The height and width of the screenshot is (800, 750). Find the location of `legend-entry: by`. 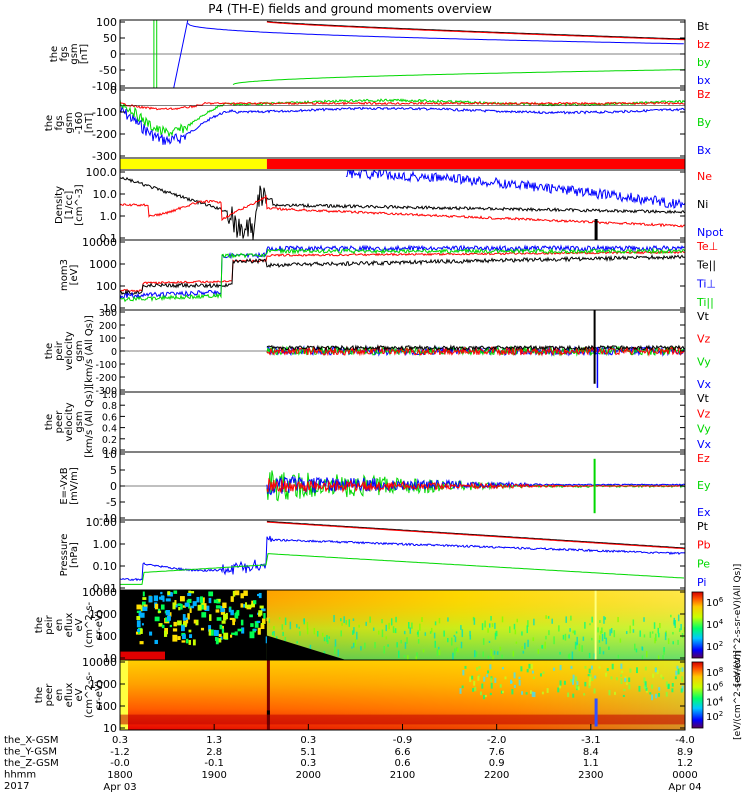

legend-entry: by is located at coordinates (704, 62).